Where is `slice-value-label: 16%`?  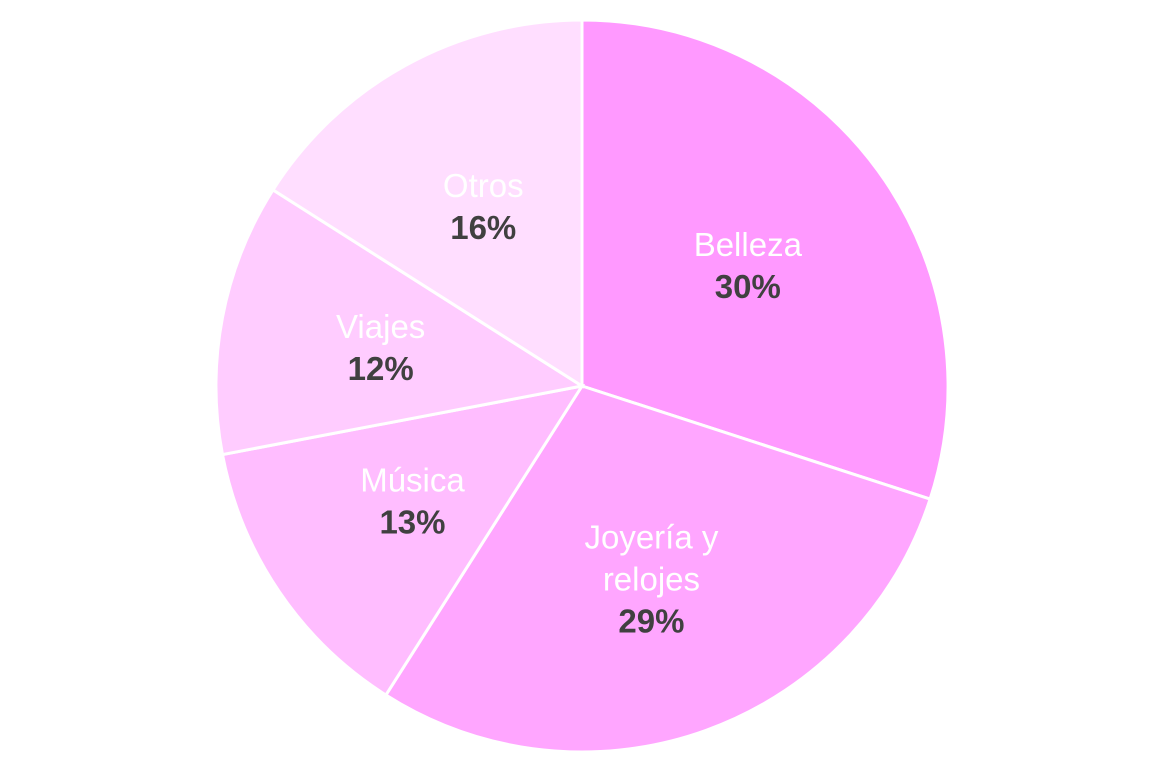 slice-value-label: 16% is located at coordinates (483, 227).